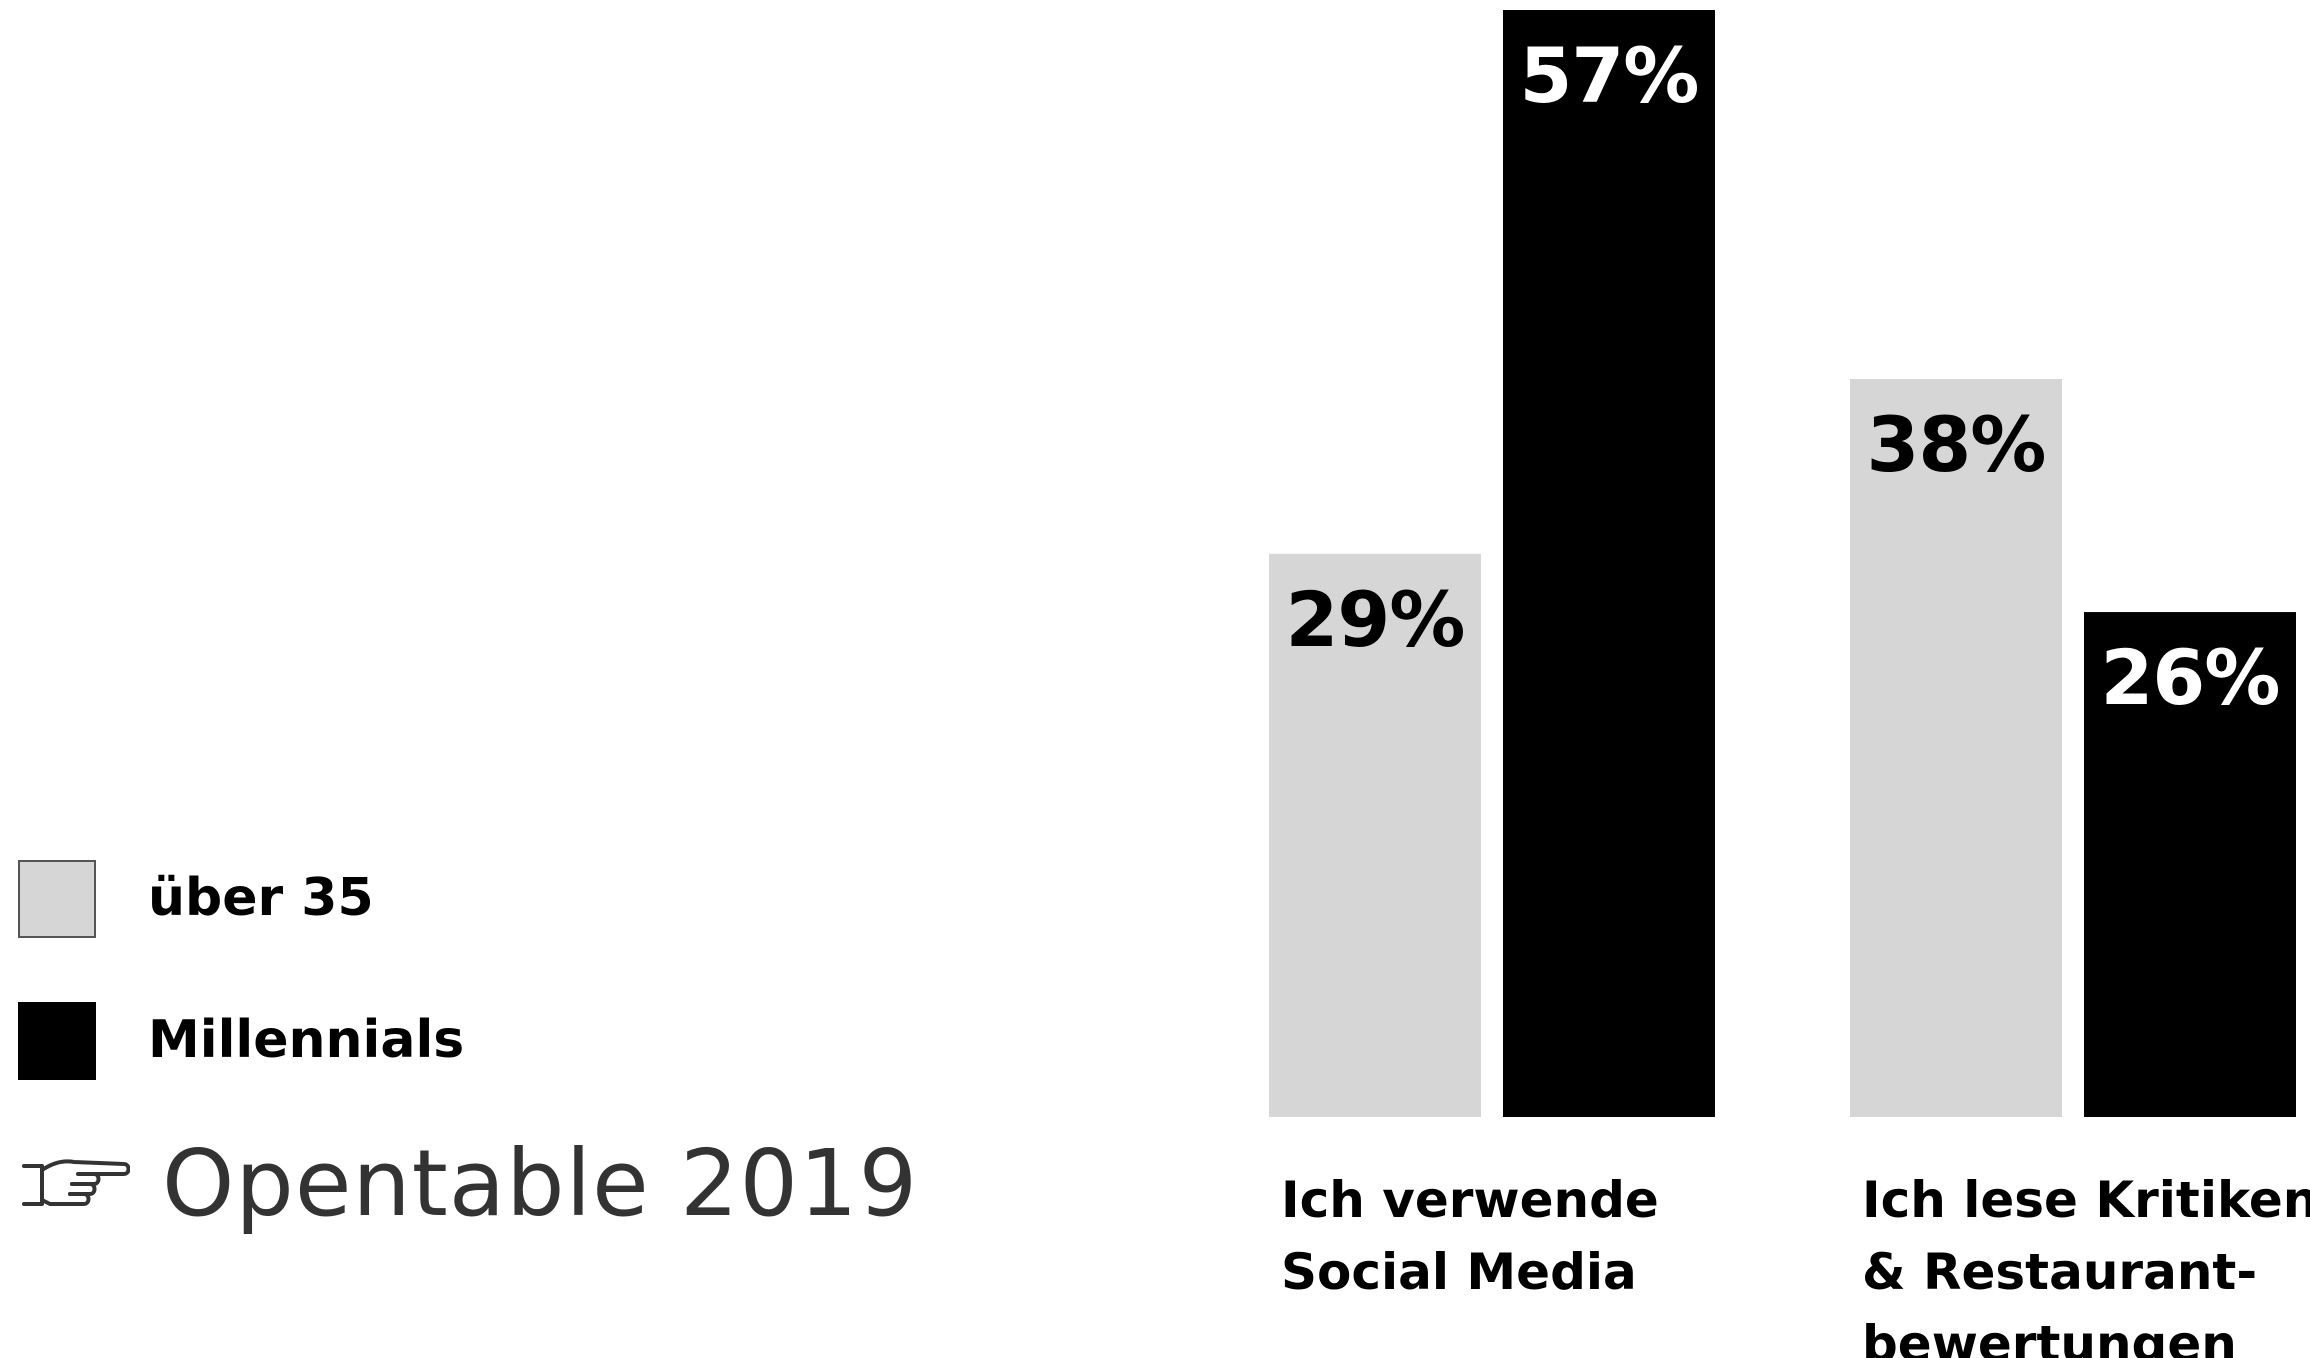  What do you see at coordinates (306, 1040) in the screenshot?
I see `legend-label: Millennials` at bounding box center [306, 1040].